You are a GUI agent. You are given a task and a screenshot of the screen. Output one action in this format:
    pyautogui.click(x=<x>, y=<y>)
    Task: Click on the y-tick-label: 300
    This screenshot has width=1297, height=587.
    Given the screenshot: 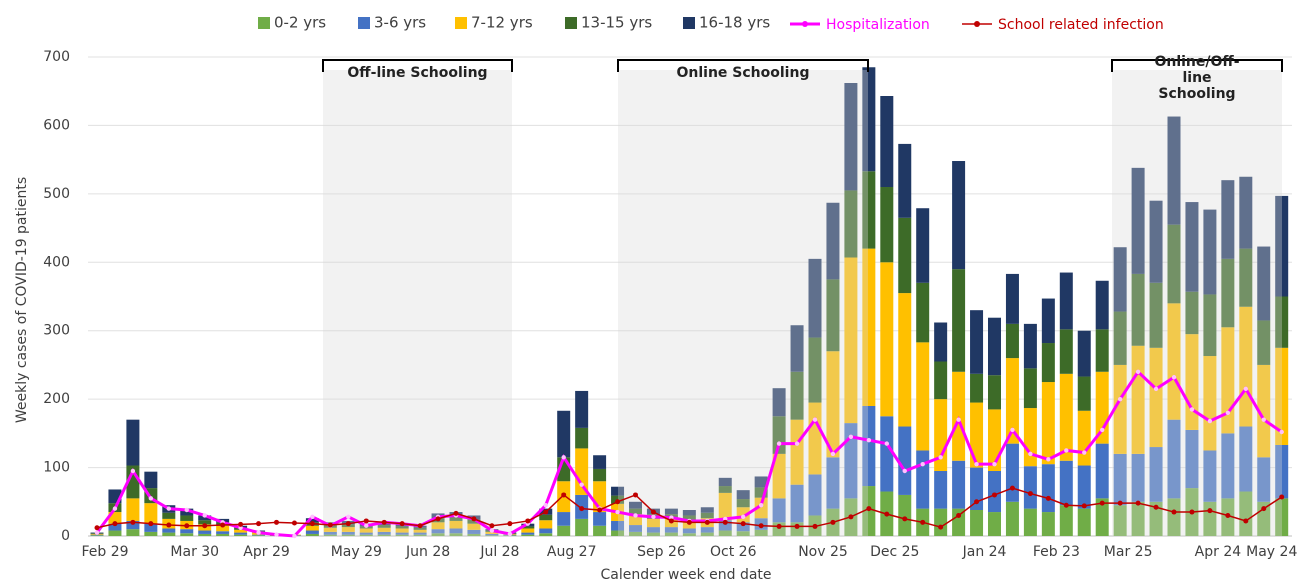 What is the action you would take?
    pyautogui.click(x=56, y=331)
    